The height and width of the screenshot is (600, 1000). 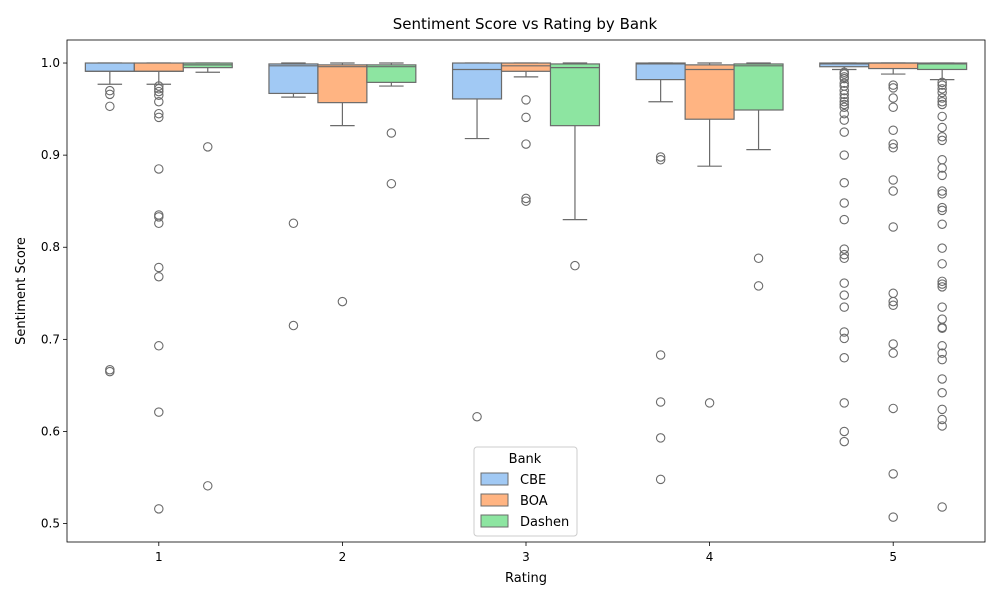 I want to click on legend-title: Bank, so click(x=525, y=459).